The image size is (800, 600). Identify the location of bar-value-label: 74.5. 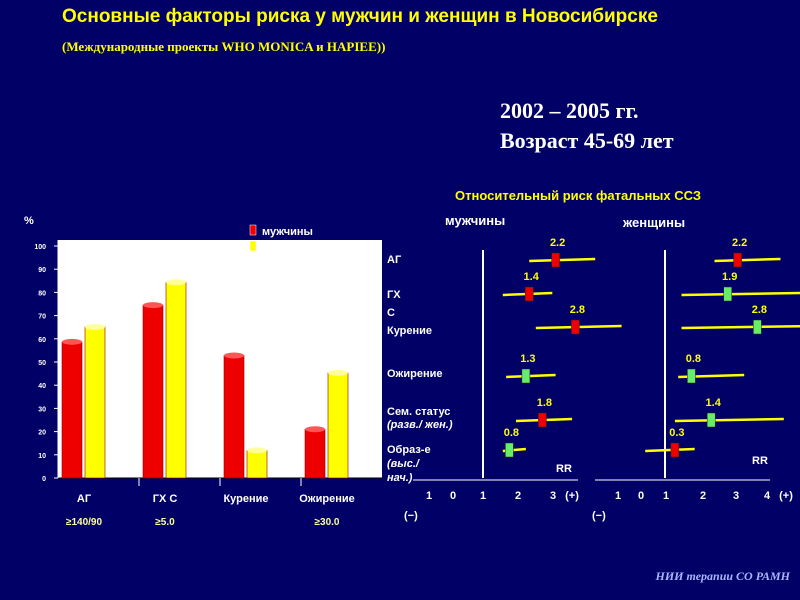
(153, 290).